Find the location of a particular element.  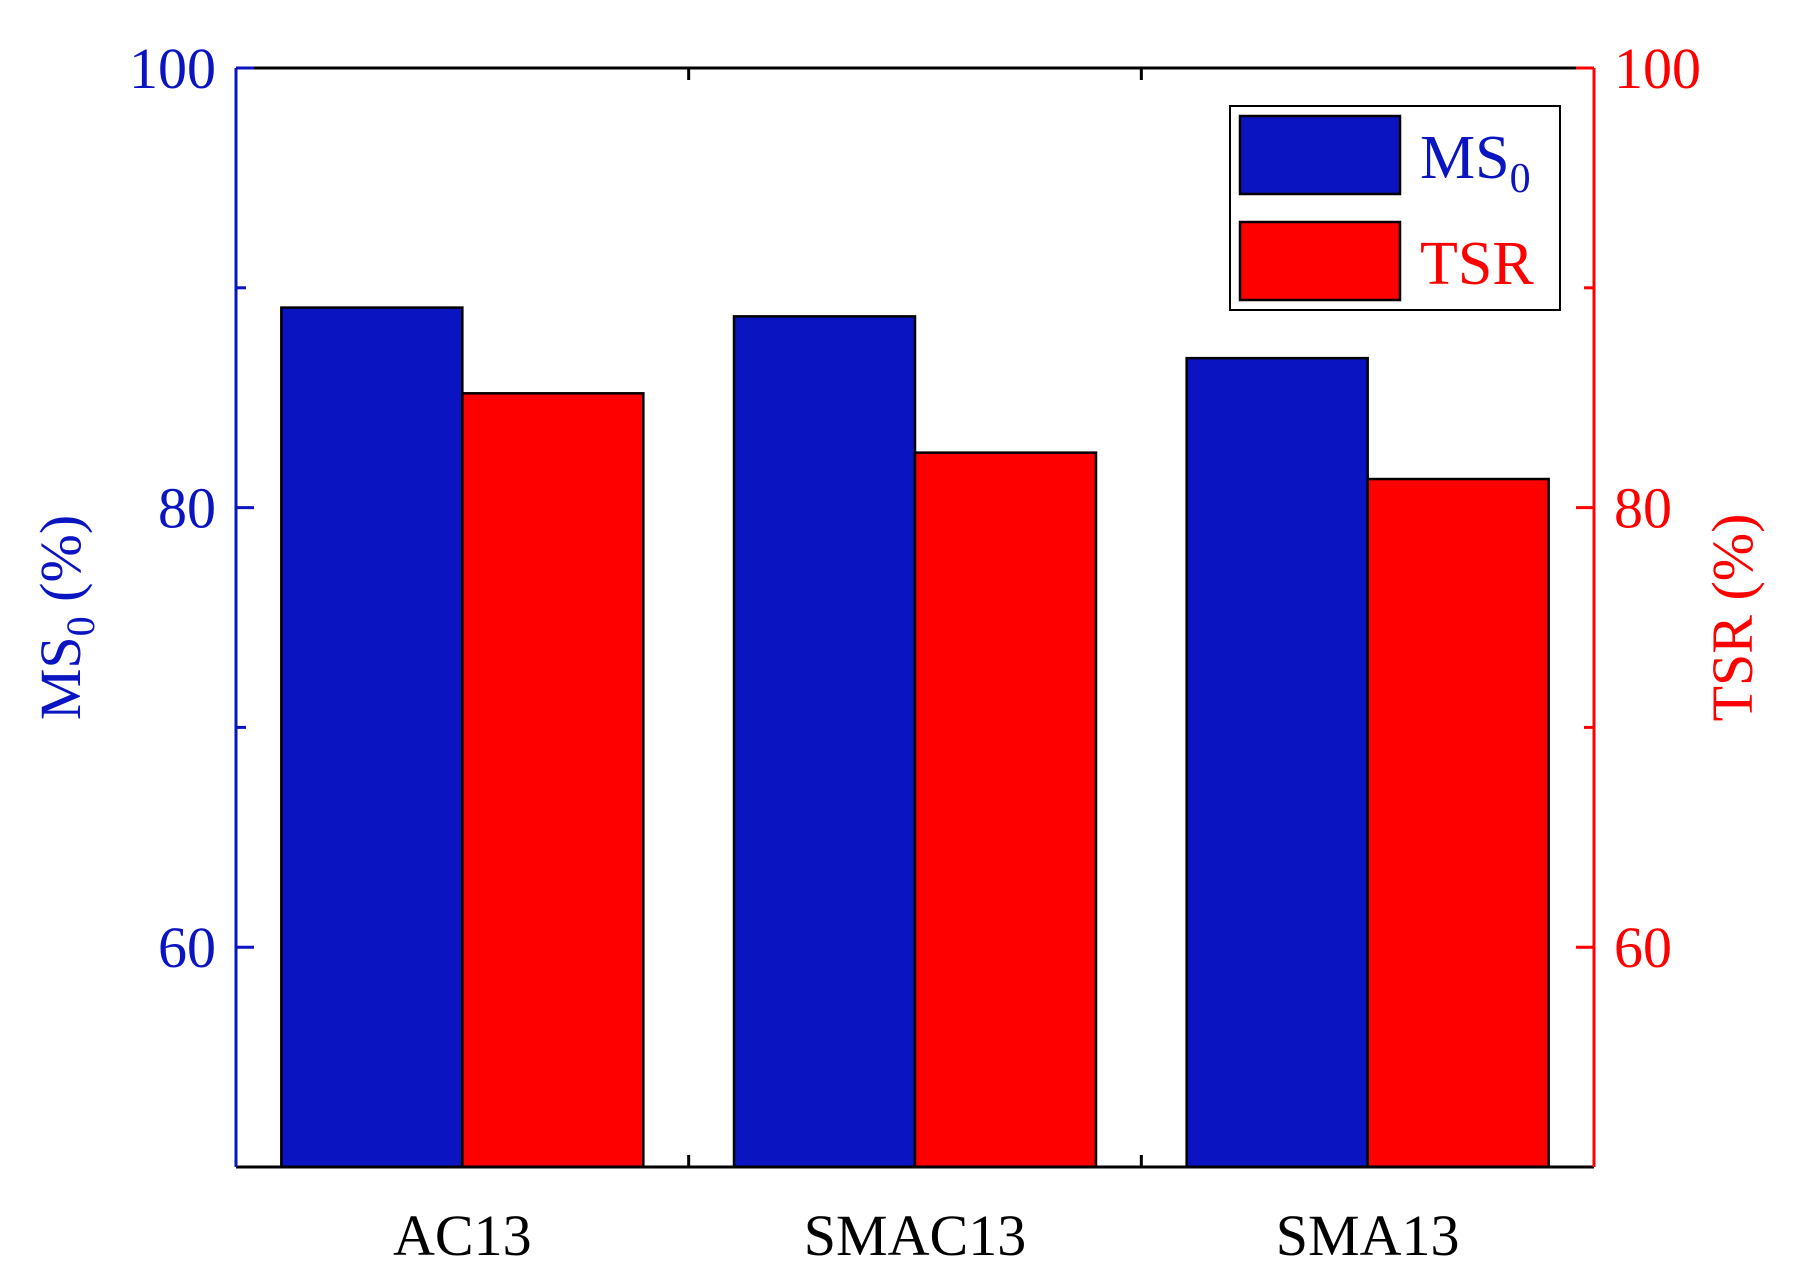

left-axis-title: MS0 (%) is located at coordinates (65, 617).